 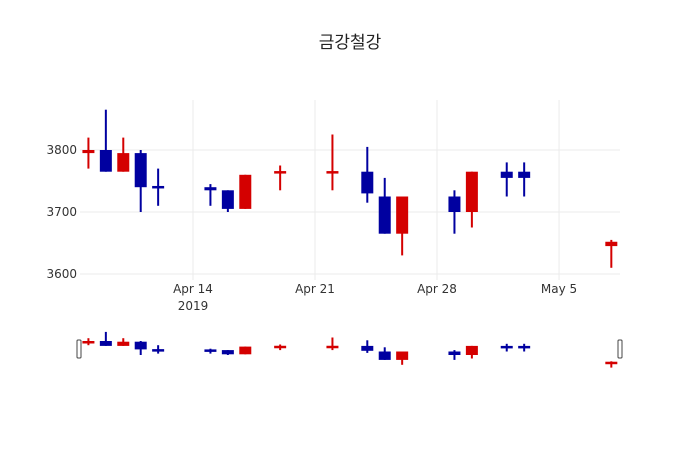 What do you see at coordinates (620, 349) in the screenshot?
I see `range-handle-right` at bounding box center [620, 349].